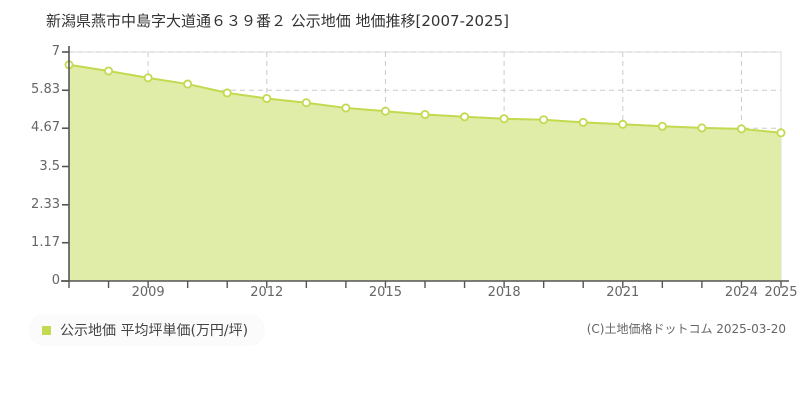 This screenshot has width=800, height=400. Describe the element at coordinates (55, 51) in the screenshot. I see `y-tick-label: 7` at that location.